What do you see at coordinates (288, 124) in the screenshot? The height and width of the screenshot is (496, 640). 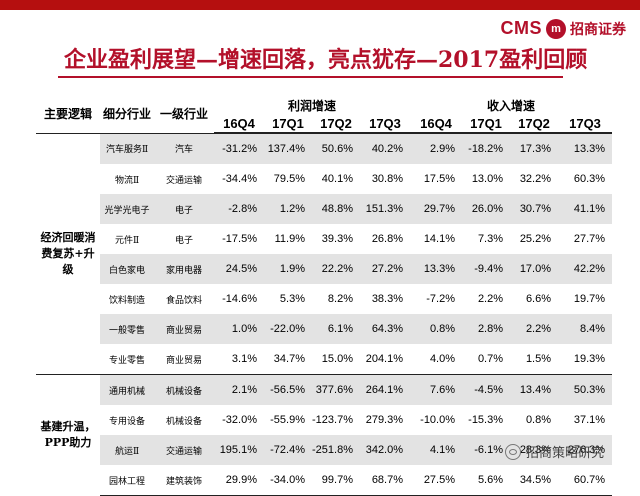 I see `header-quarter: 17Q1` at bounding box center [288, 124].